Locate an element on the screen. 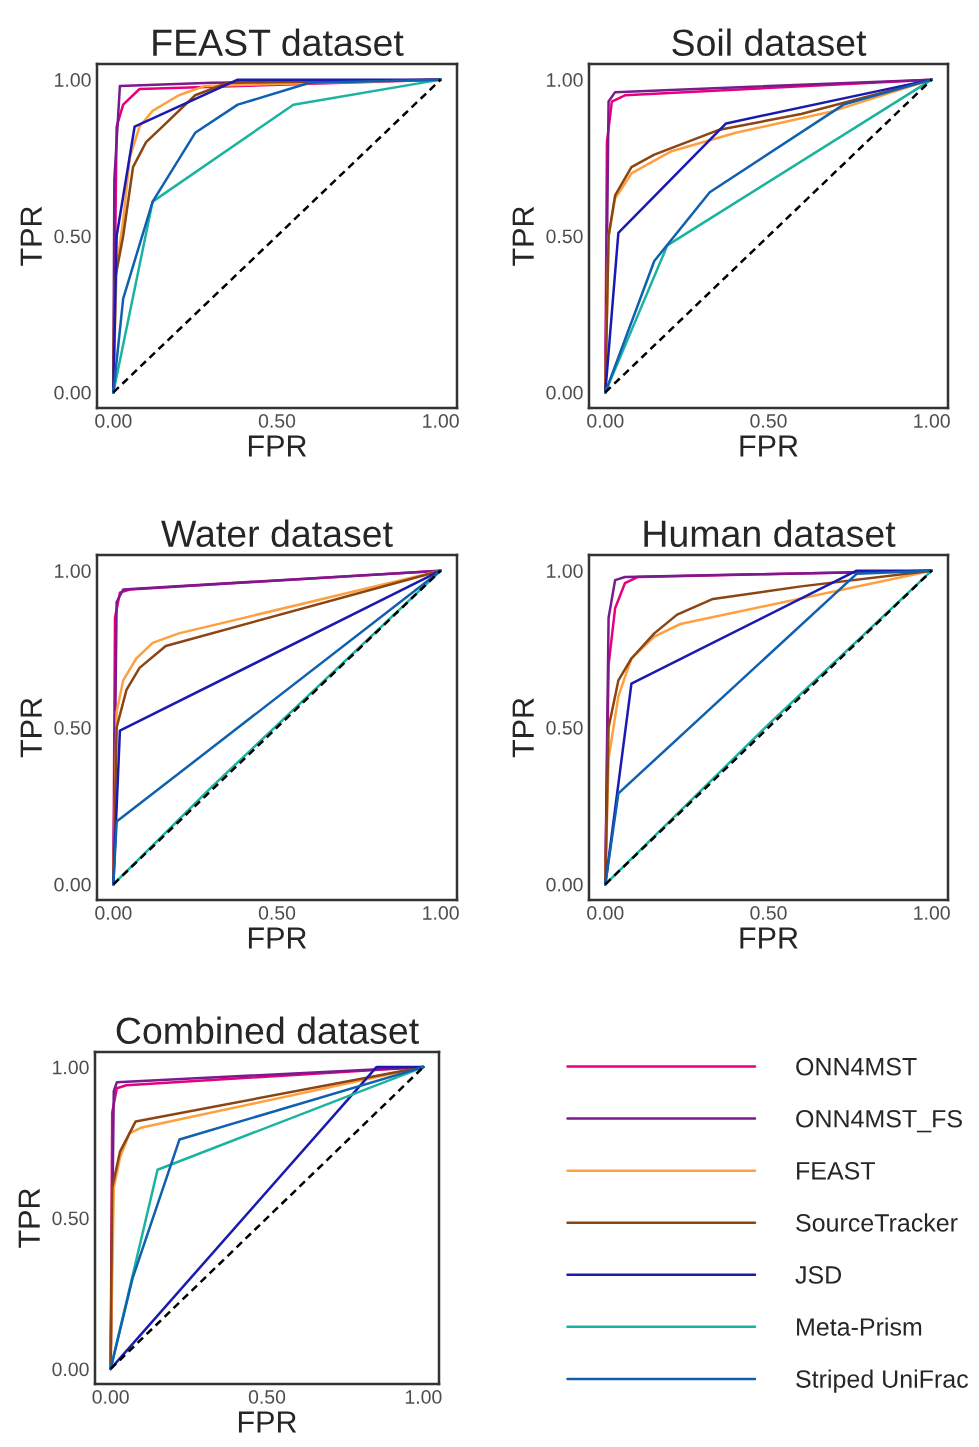 The width and height of the screenshot is (979, 1447). chart-title: Water dataset is located at coordinates (277, 533).